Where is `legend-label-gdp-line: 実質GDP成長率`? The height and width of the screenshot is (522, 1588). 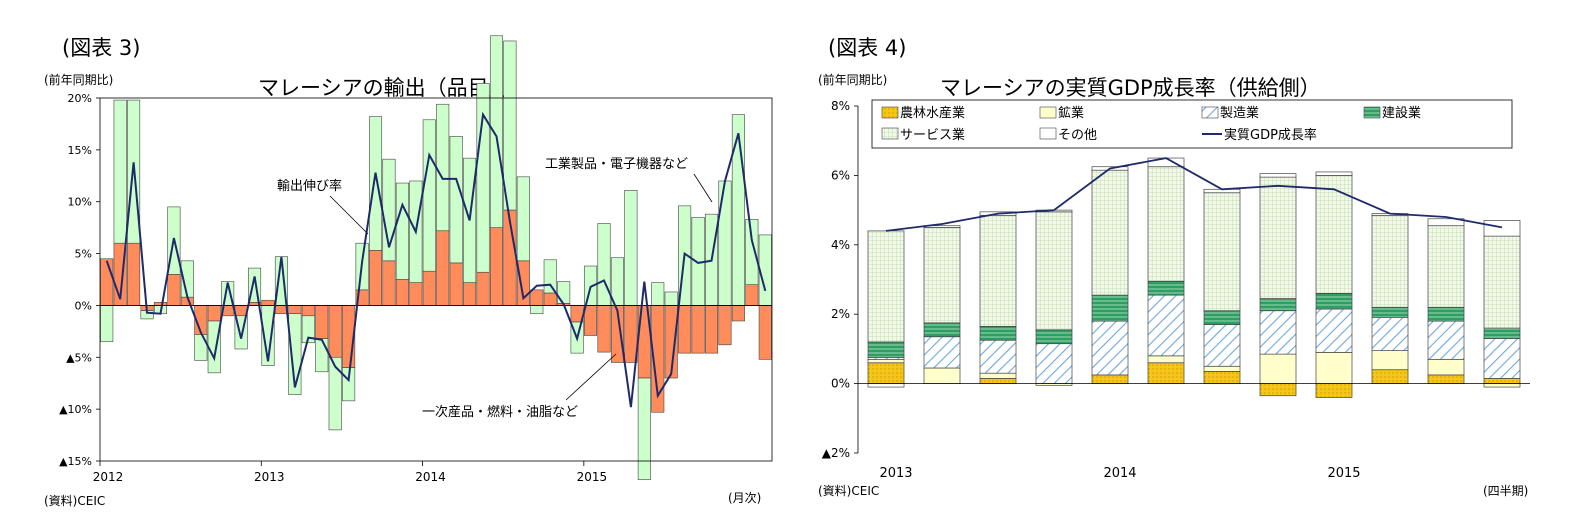
legend-label-gdp-line: 実質GDP成長率 is located at coordinates (1270, 135).